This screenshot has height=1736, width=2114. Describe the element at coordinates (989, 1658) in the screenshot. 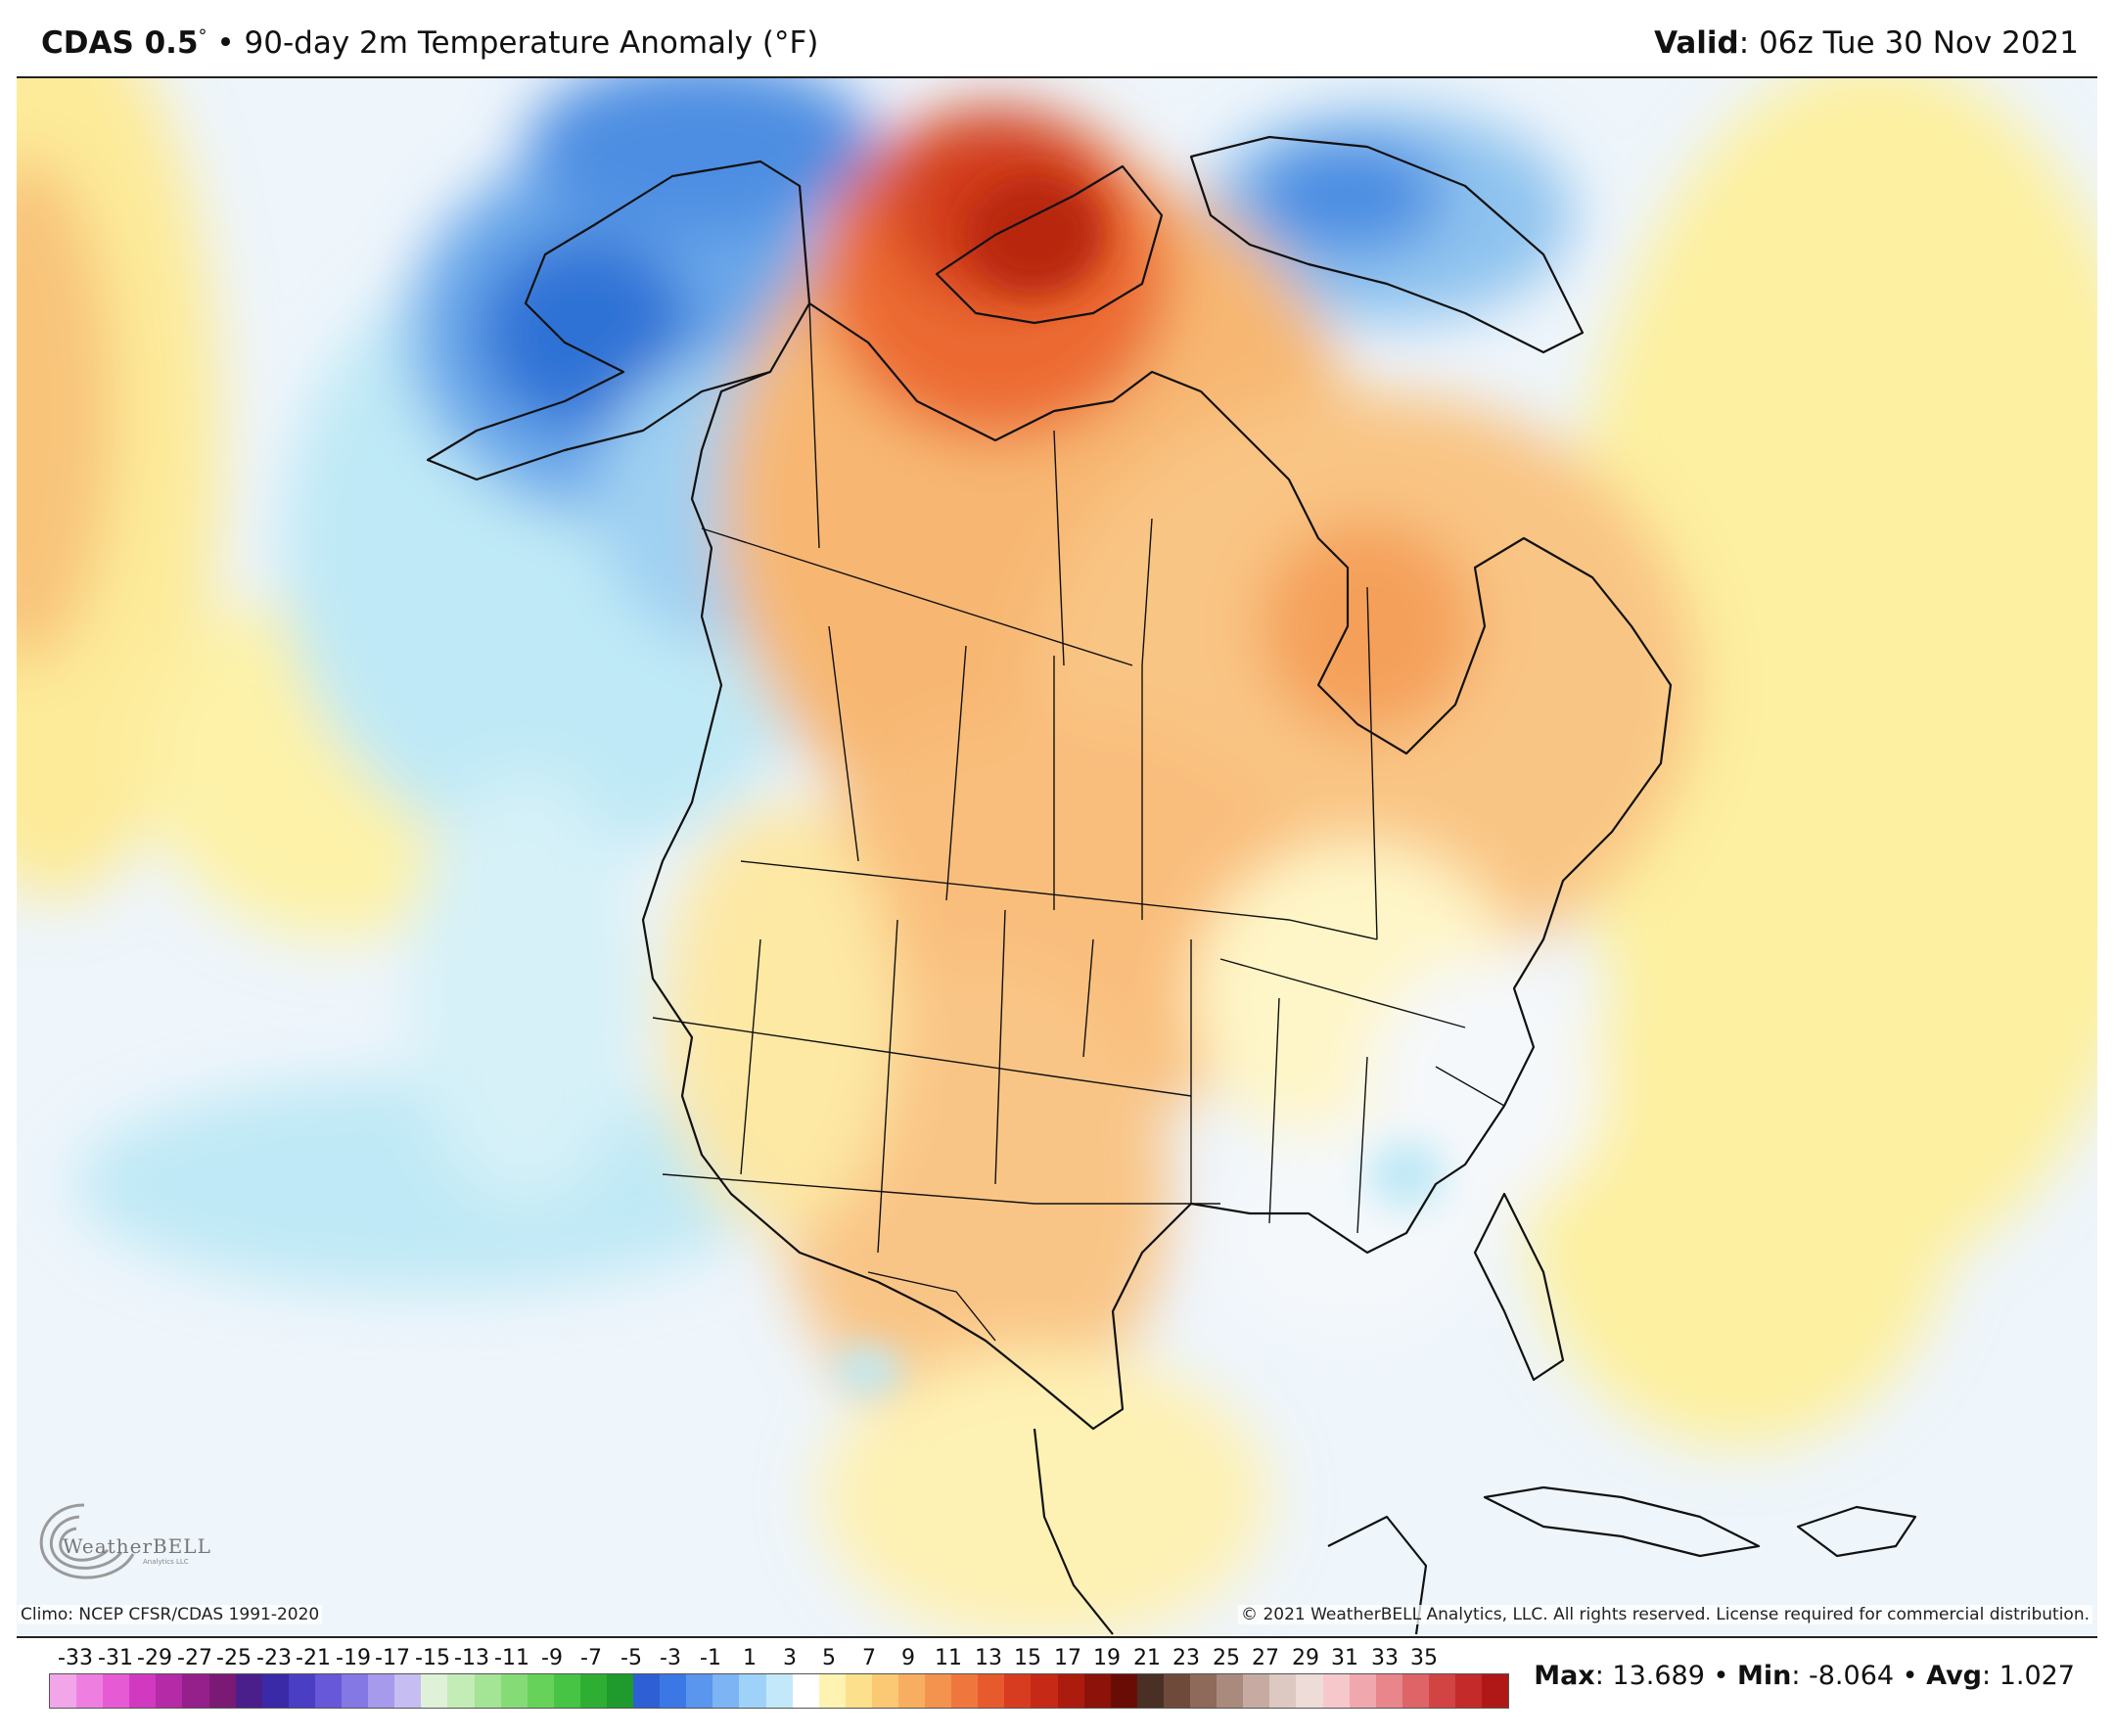

I see `legend-tick-label: 13` at that location.